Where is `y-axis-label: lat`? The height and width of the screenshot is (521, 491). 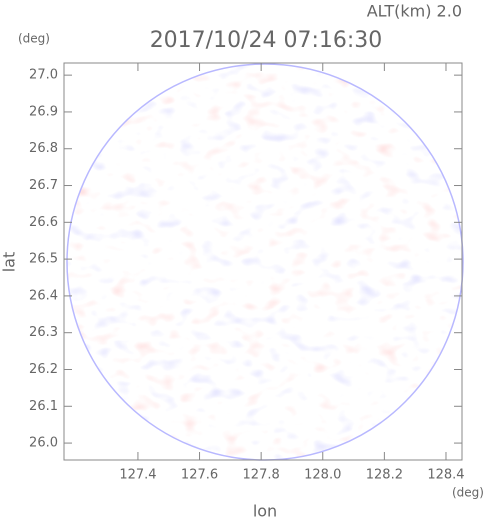
y-axis-label: lat is located at coordinates (9, 262).